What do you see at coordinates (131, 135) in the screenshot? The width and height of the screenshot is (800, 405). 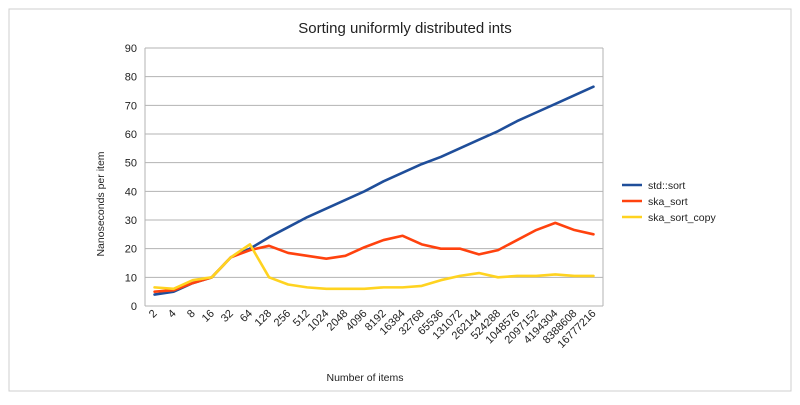 I see `y-tick-label: 60` at bounding box center [131, 135].